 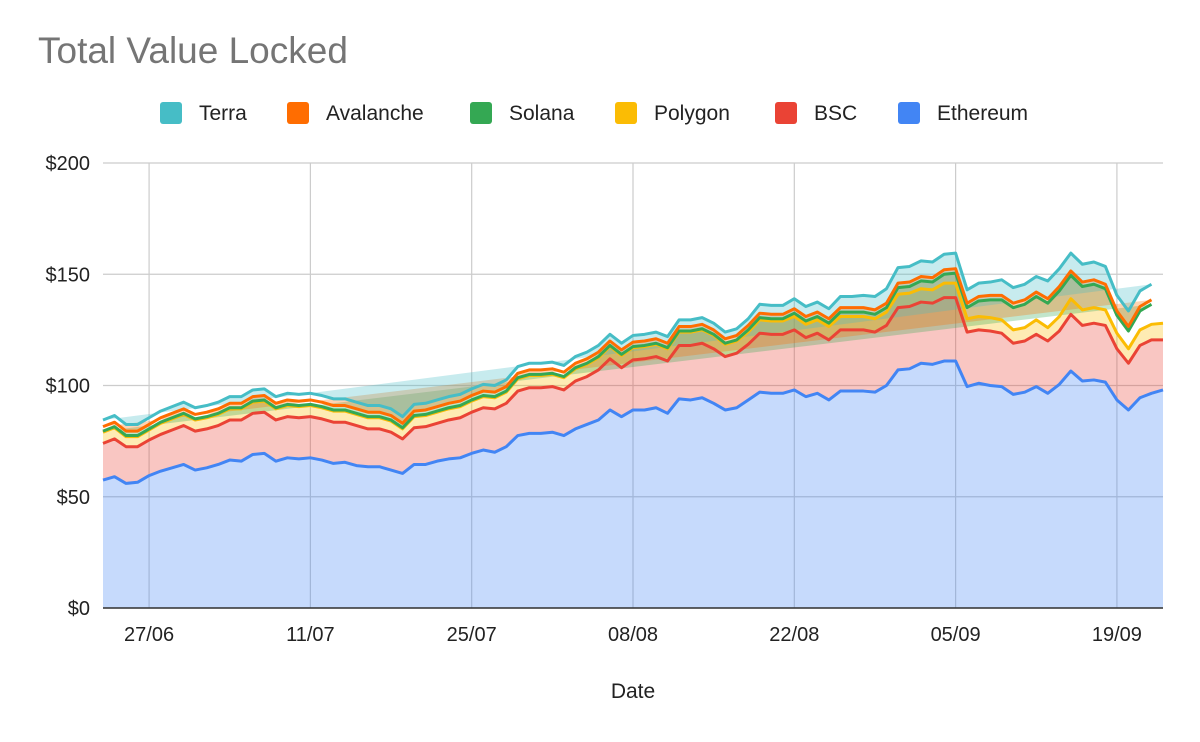 What do you see at coordinates (472, 635) in the screenshot?
I see `x-tick-label: 25/07` at bounding box center [472, 635].